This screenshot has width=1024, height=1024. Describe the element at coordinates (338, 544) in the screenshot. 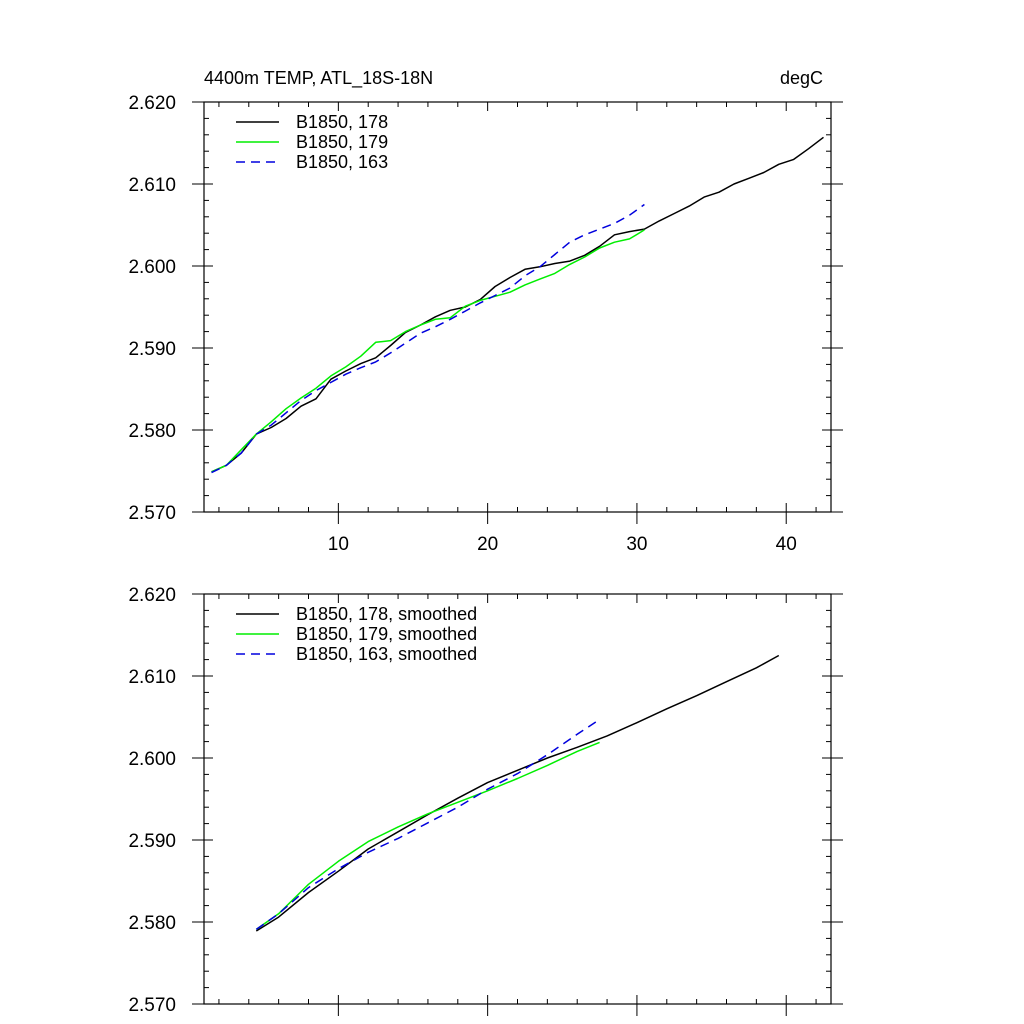

I see `top-x-tick-label: 10` at that location.